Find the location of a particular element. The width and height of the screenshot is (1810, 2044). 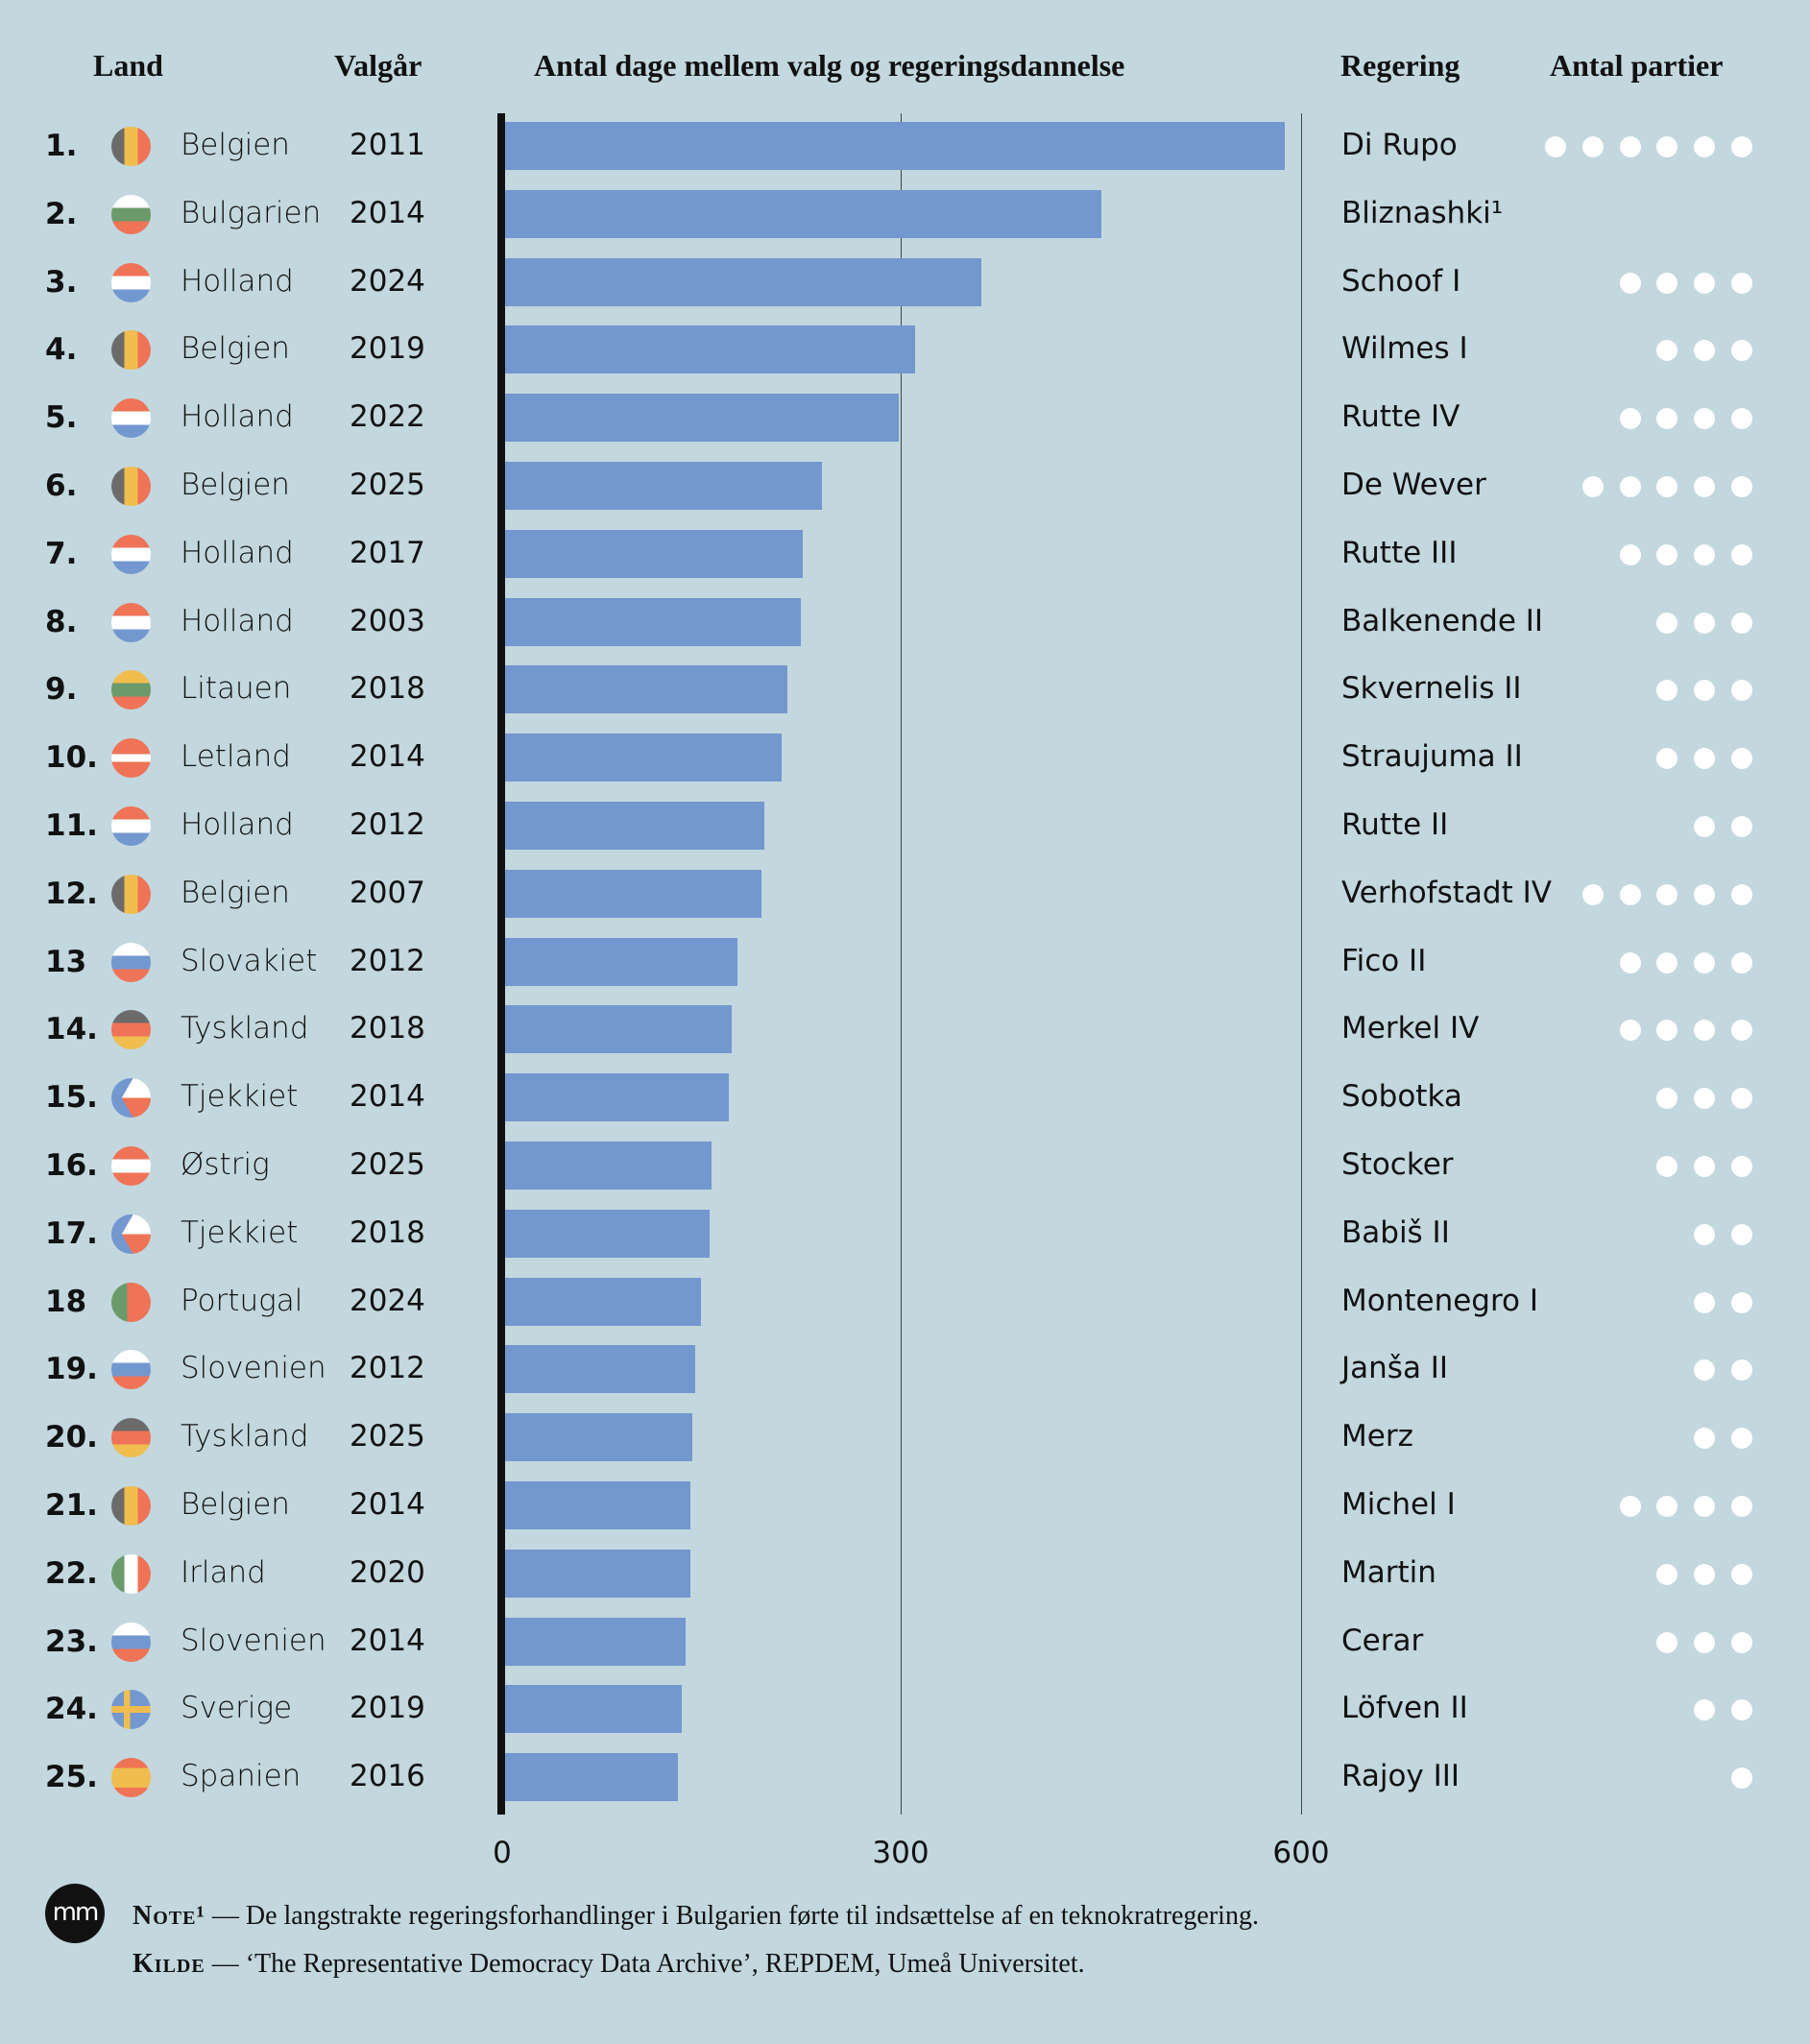

government: Wilmes I is located at coordinates (1404, 349).